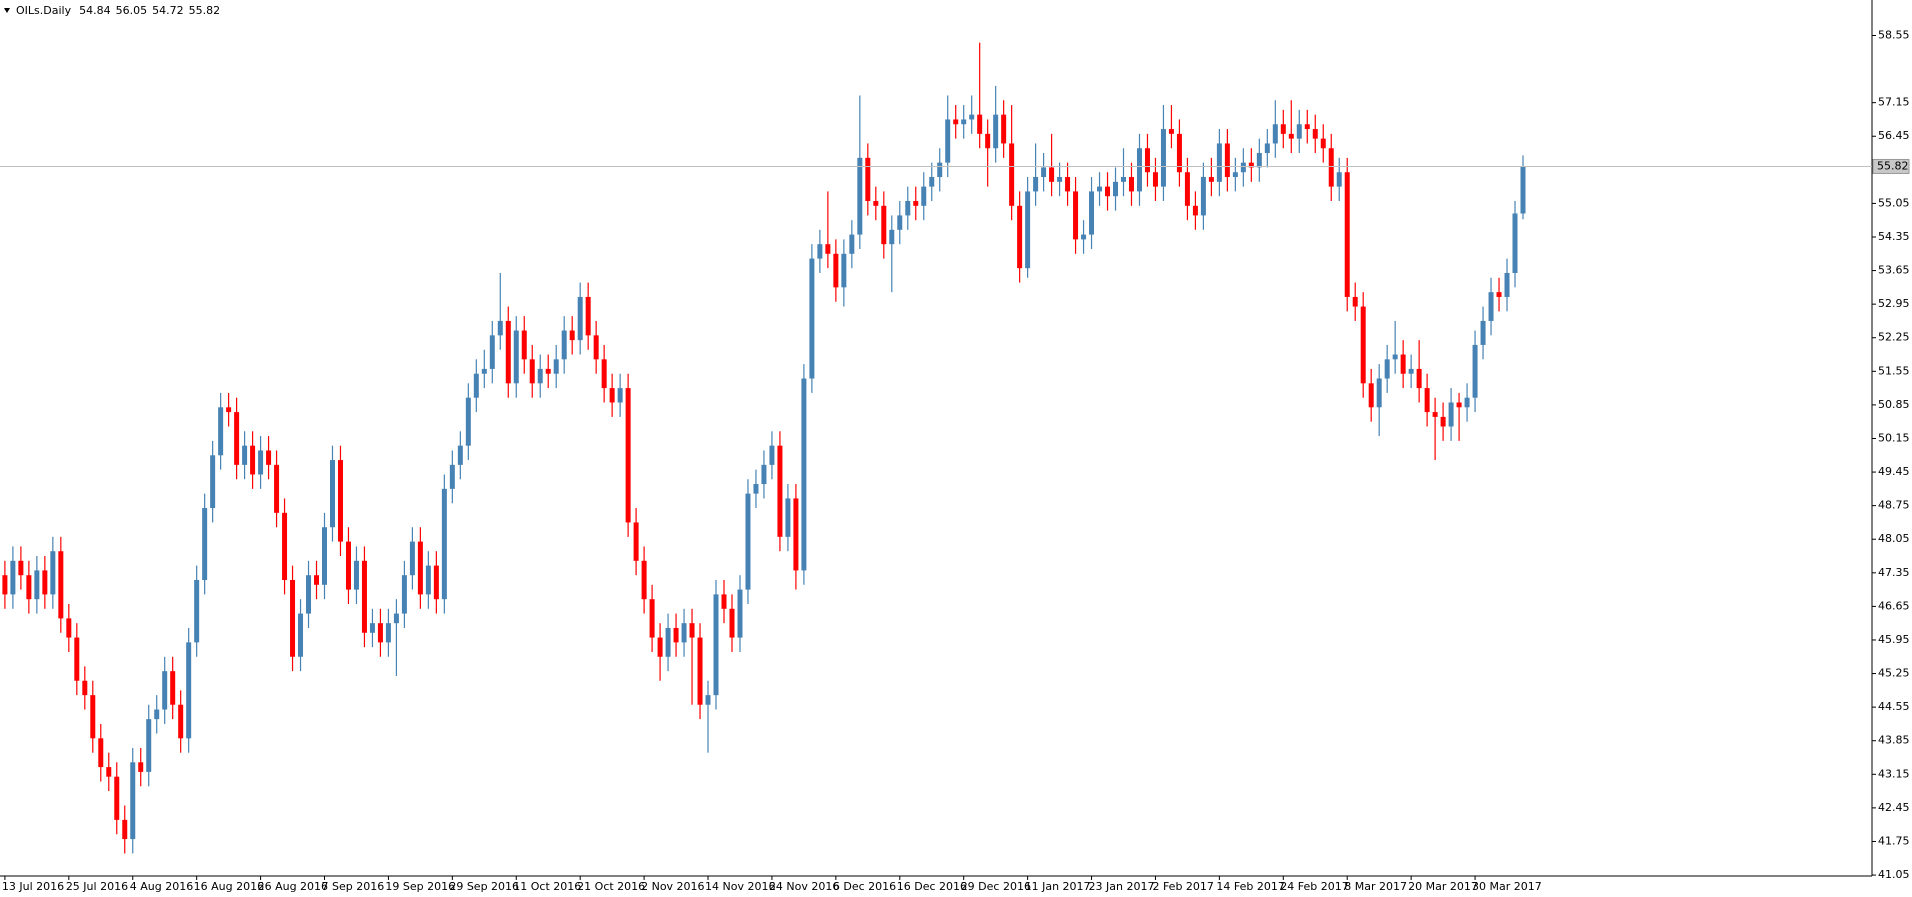 The width and height of the screenshot is (1912, 897). I want to click on y-tick-label: 56.45, so click(1894, 135).